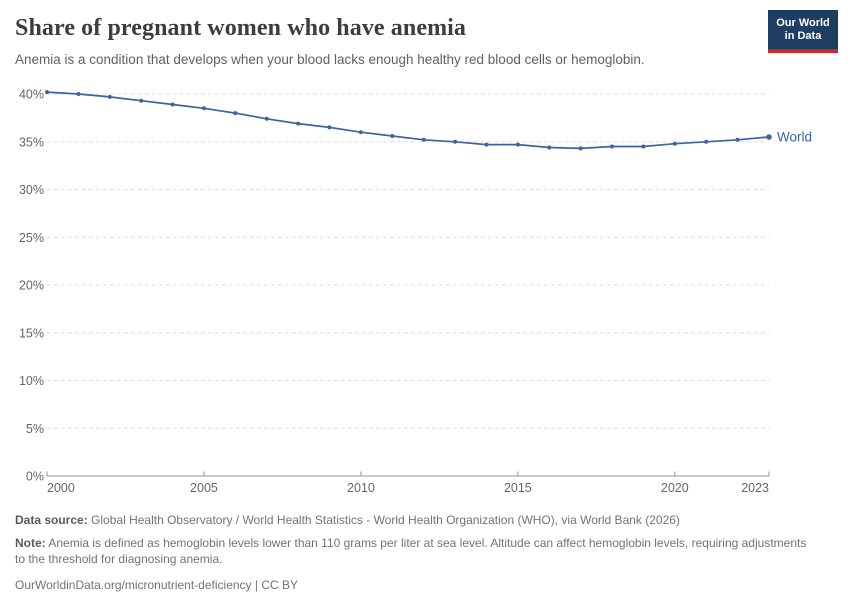 The height and width of the screenshot is (600, 850). What do you see at coordinates (31, 142) in the screenshot?
I see `y-axis-tick-label: 35%` at bounding box center [31, 142].